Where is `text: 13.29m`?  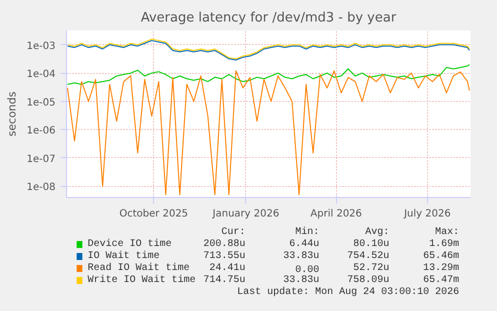
text: 13.29m is located at coordinates (441, 268).